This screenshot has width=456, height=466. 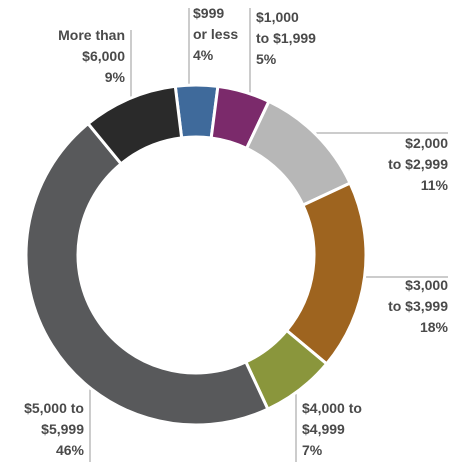 I want to click on slice-label: $2,000, so click(x=426, y=143).